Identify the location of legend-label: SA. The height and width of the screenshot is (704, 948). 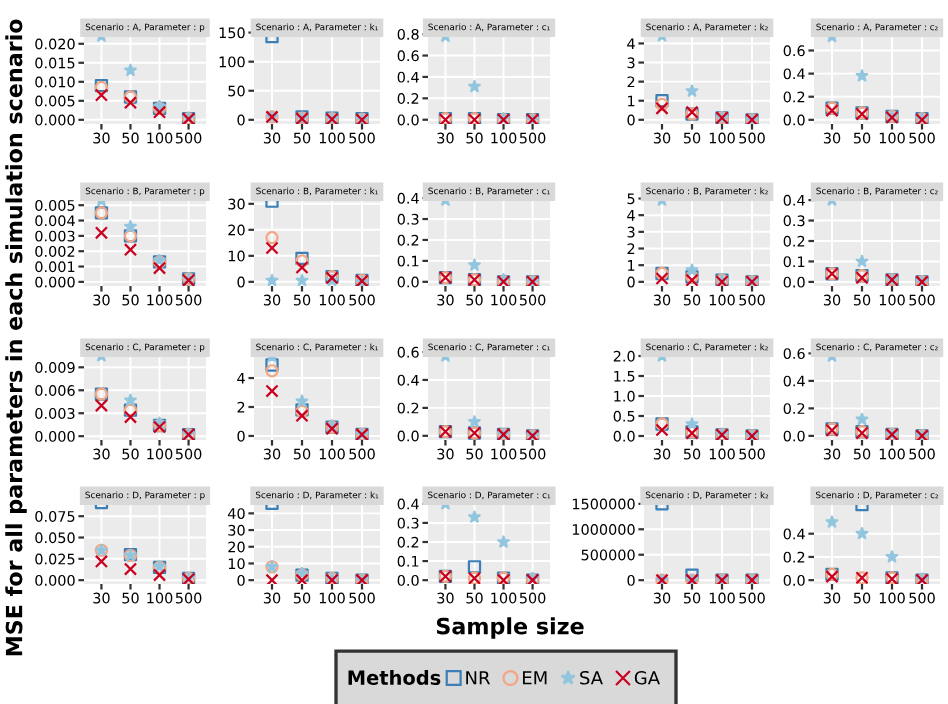
(591, 677).